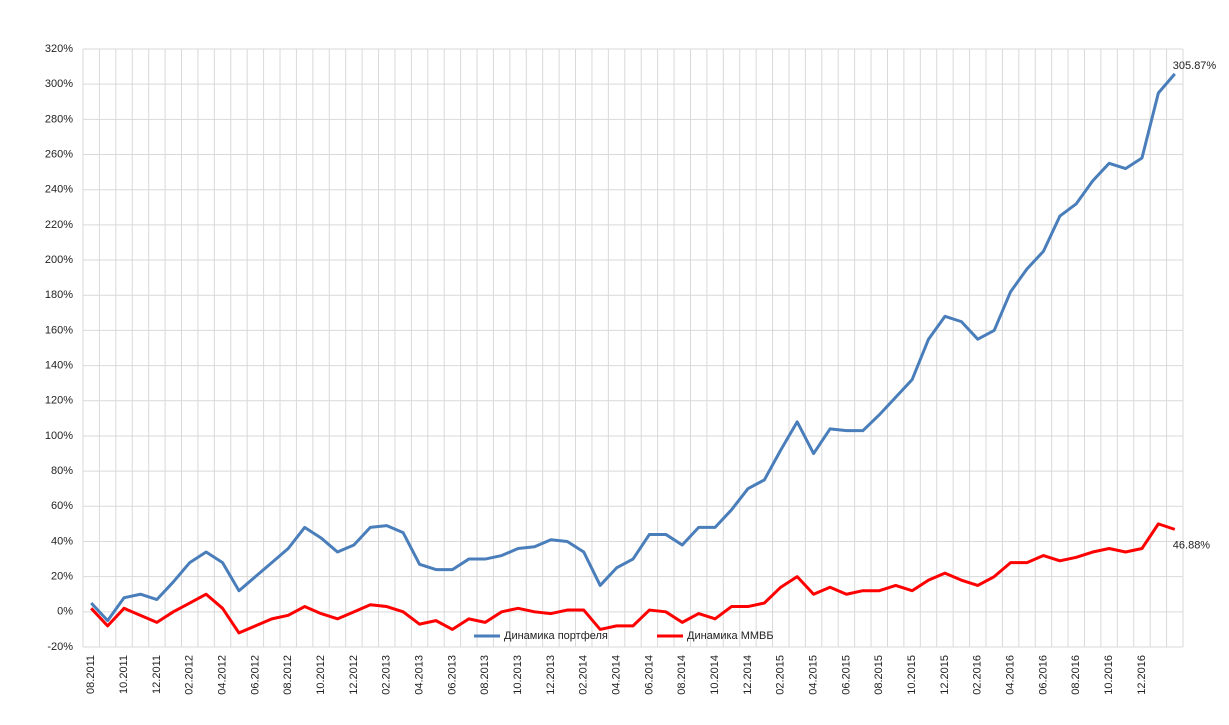  I want to click on x-tick-label: 04.2016, so click(1011, 675).